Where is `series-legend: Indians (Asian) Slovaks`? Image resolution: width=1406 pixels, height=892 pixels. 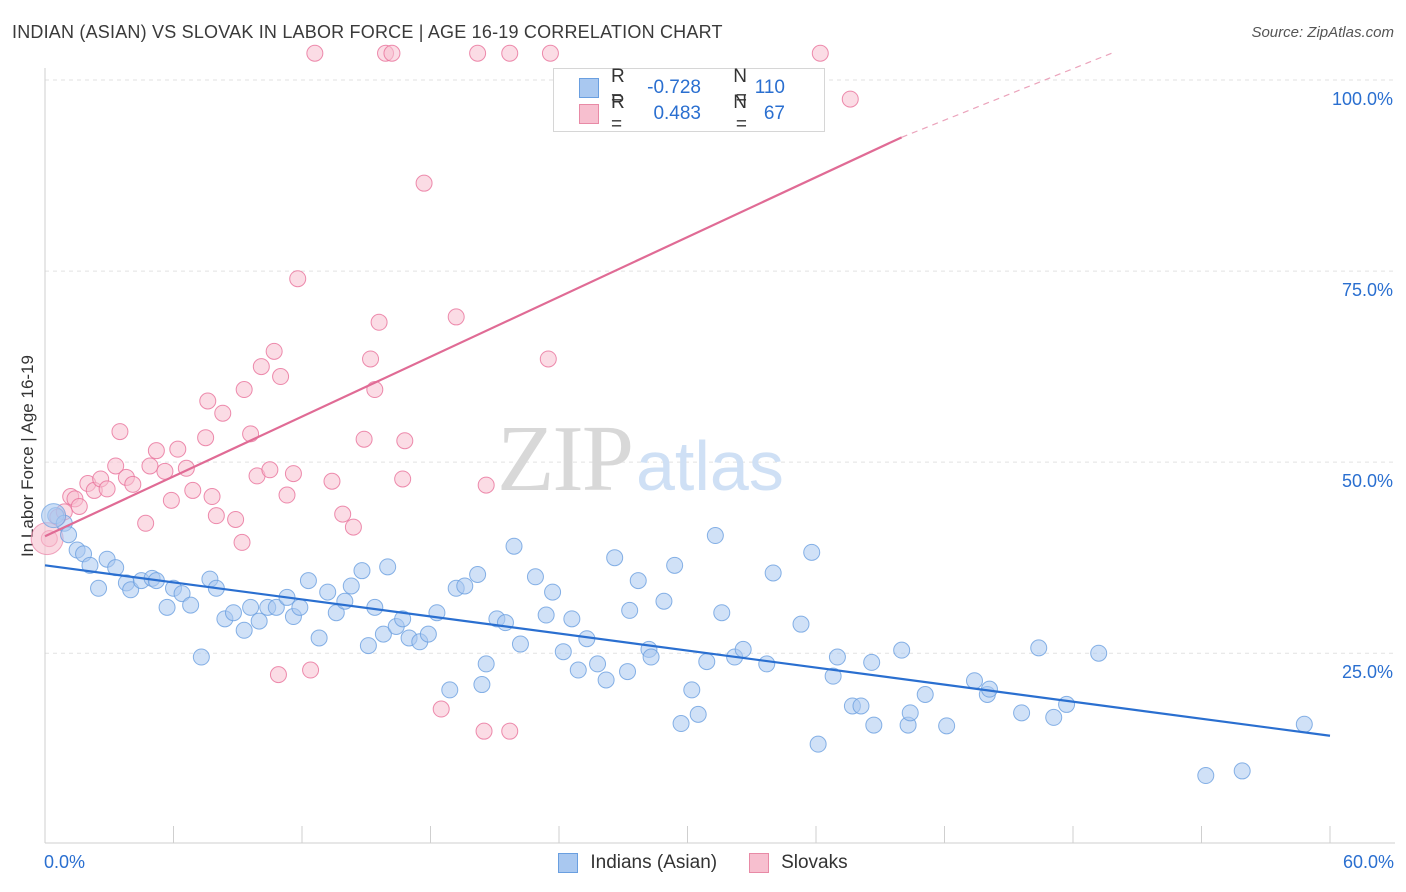
series-legend: Indians (Asian) Slovaks is located at coordinates (703, 863).